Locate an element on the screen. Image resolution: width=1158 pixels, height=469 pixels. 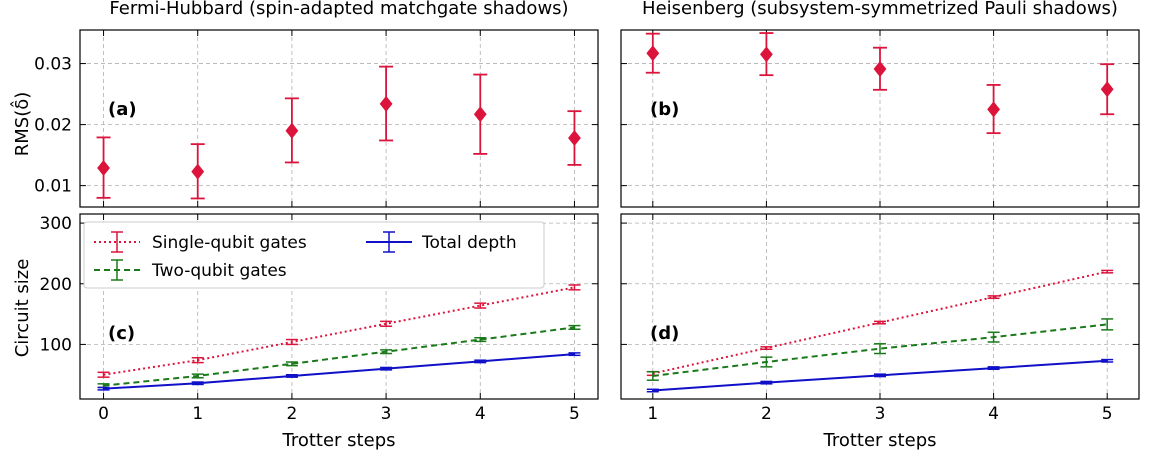
y-axis-label-rms: RMS(δ̂) is located at coordinates (21, 124).